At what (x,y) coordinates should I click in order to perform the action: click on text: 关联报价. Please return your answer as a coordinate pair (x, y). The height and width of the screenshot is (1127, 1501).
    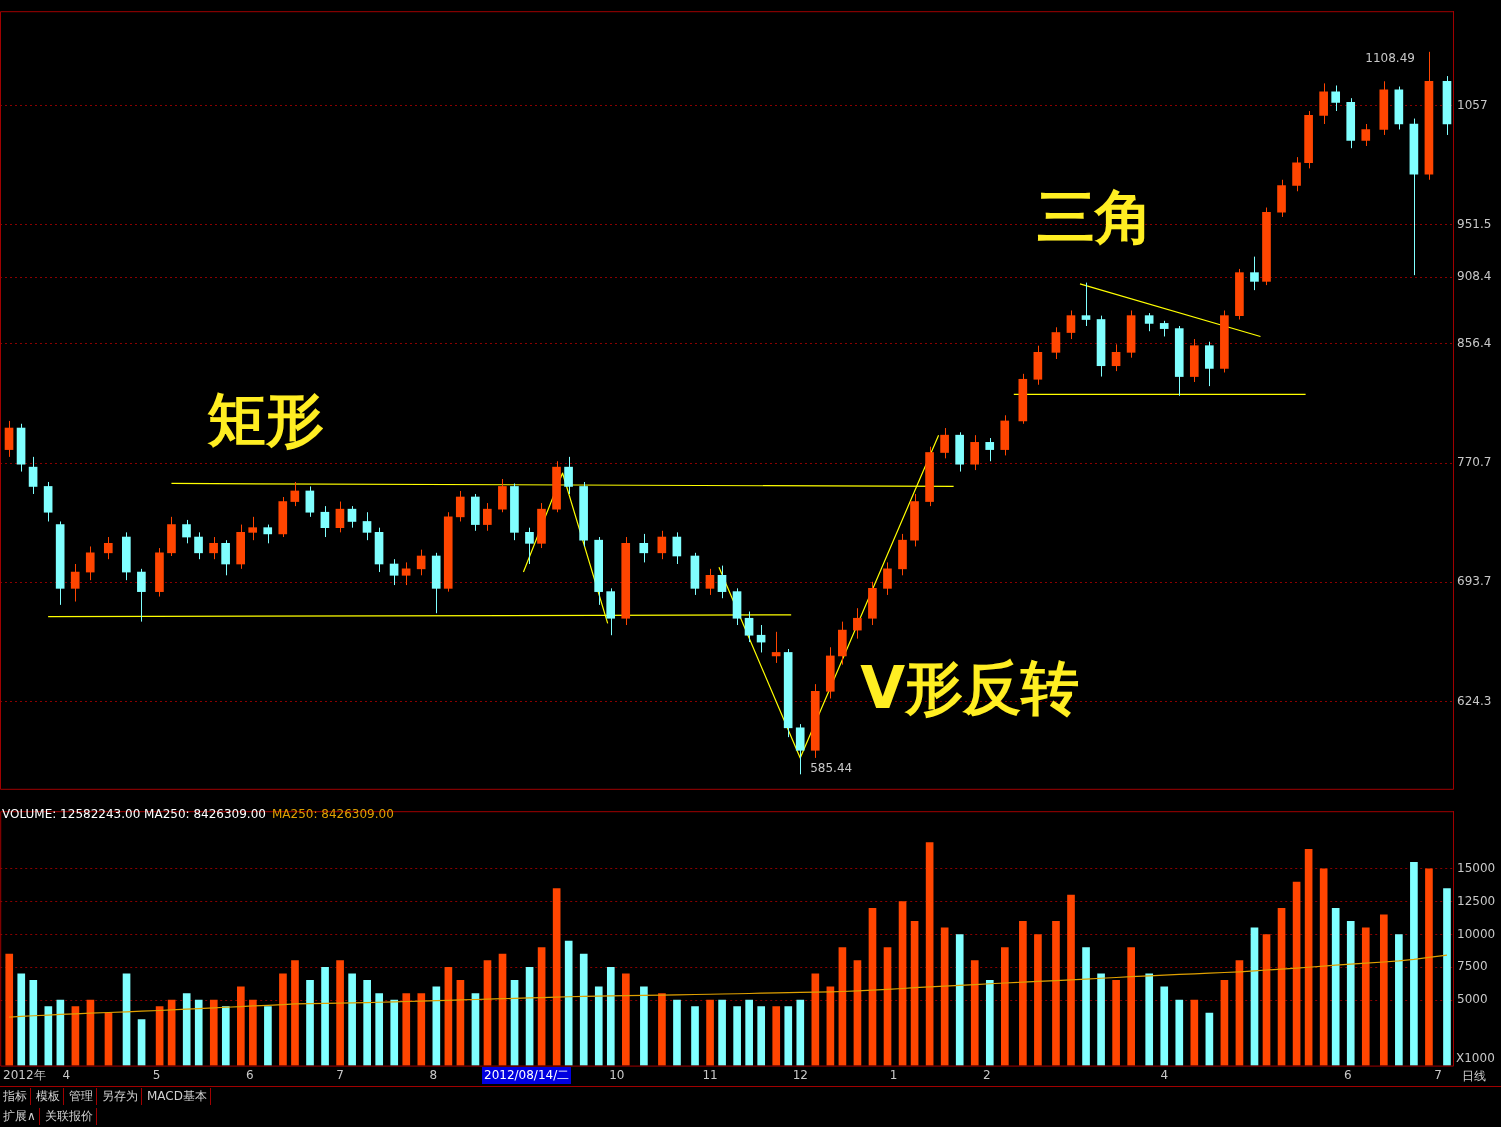
    Looking at the image, I should click on (69, 1116).